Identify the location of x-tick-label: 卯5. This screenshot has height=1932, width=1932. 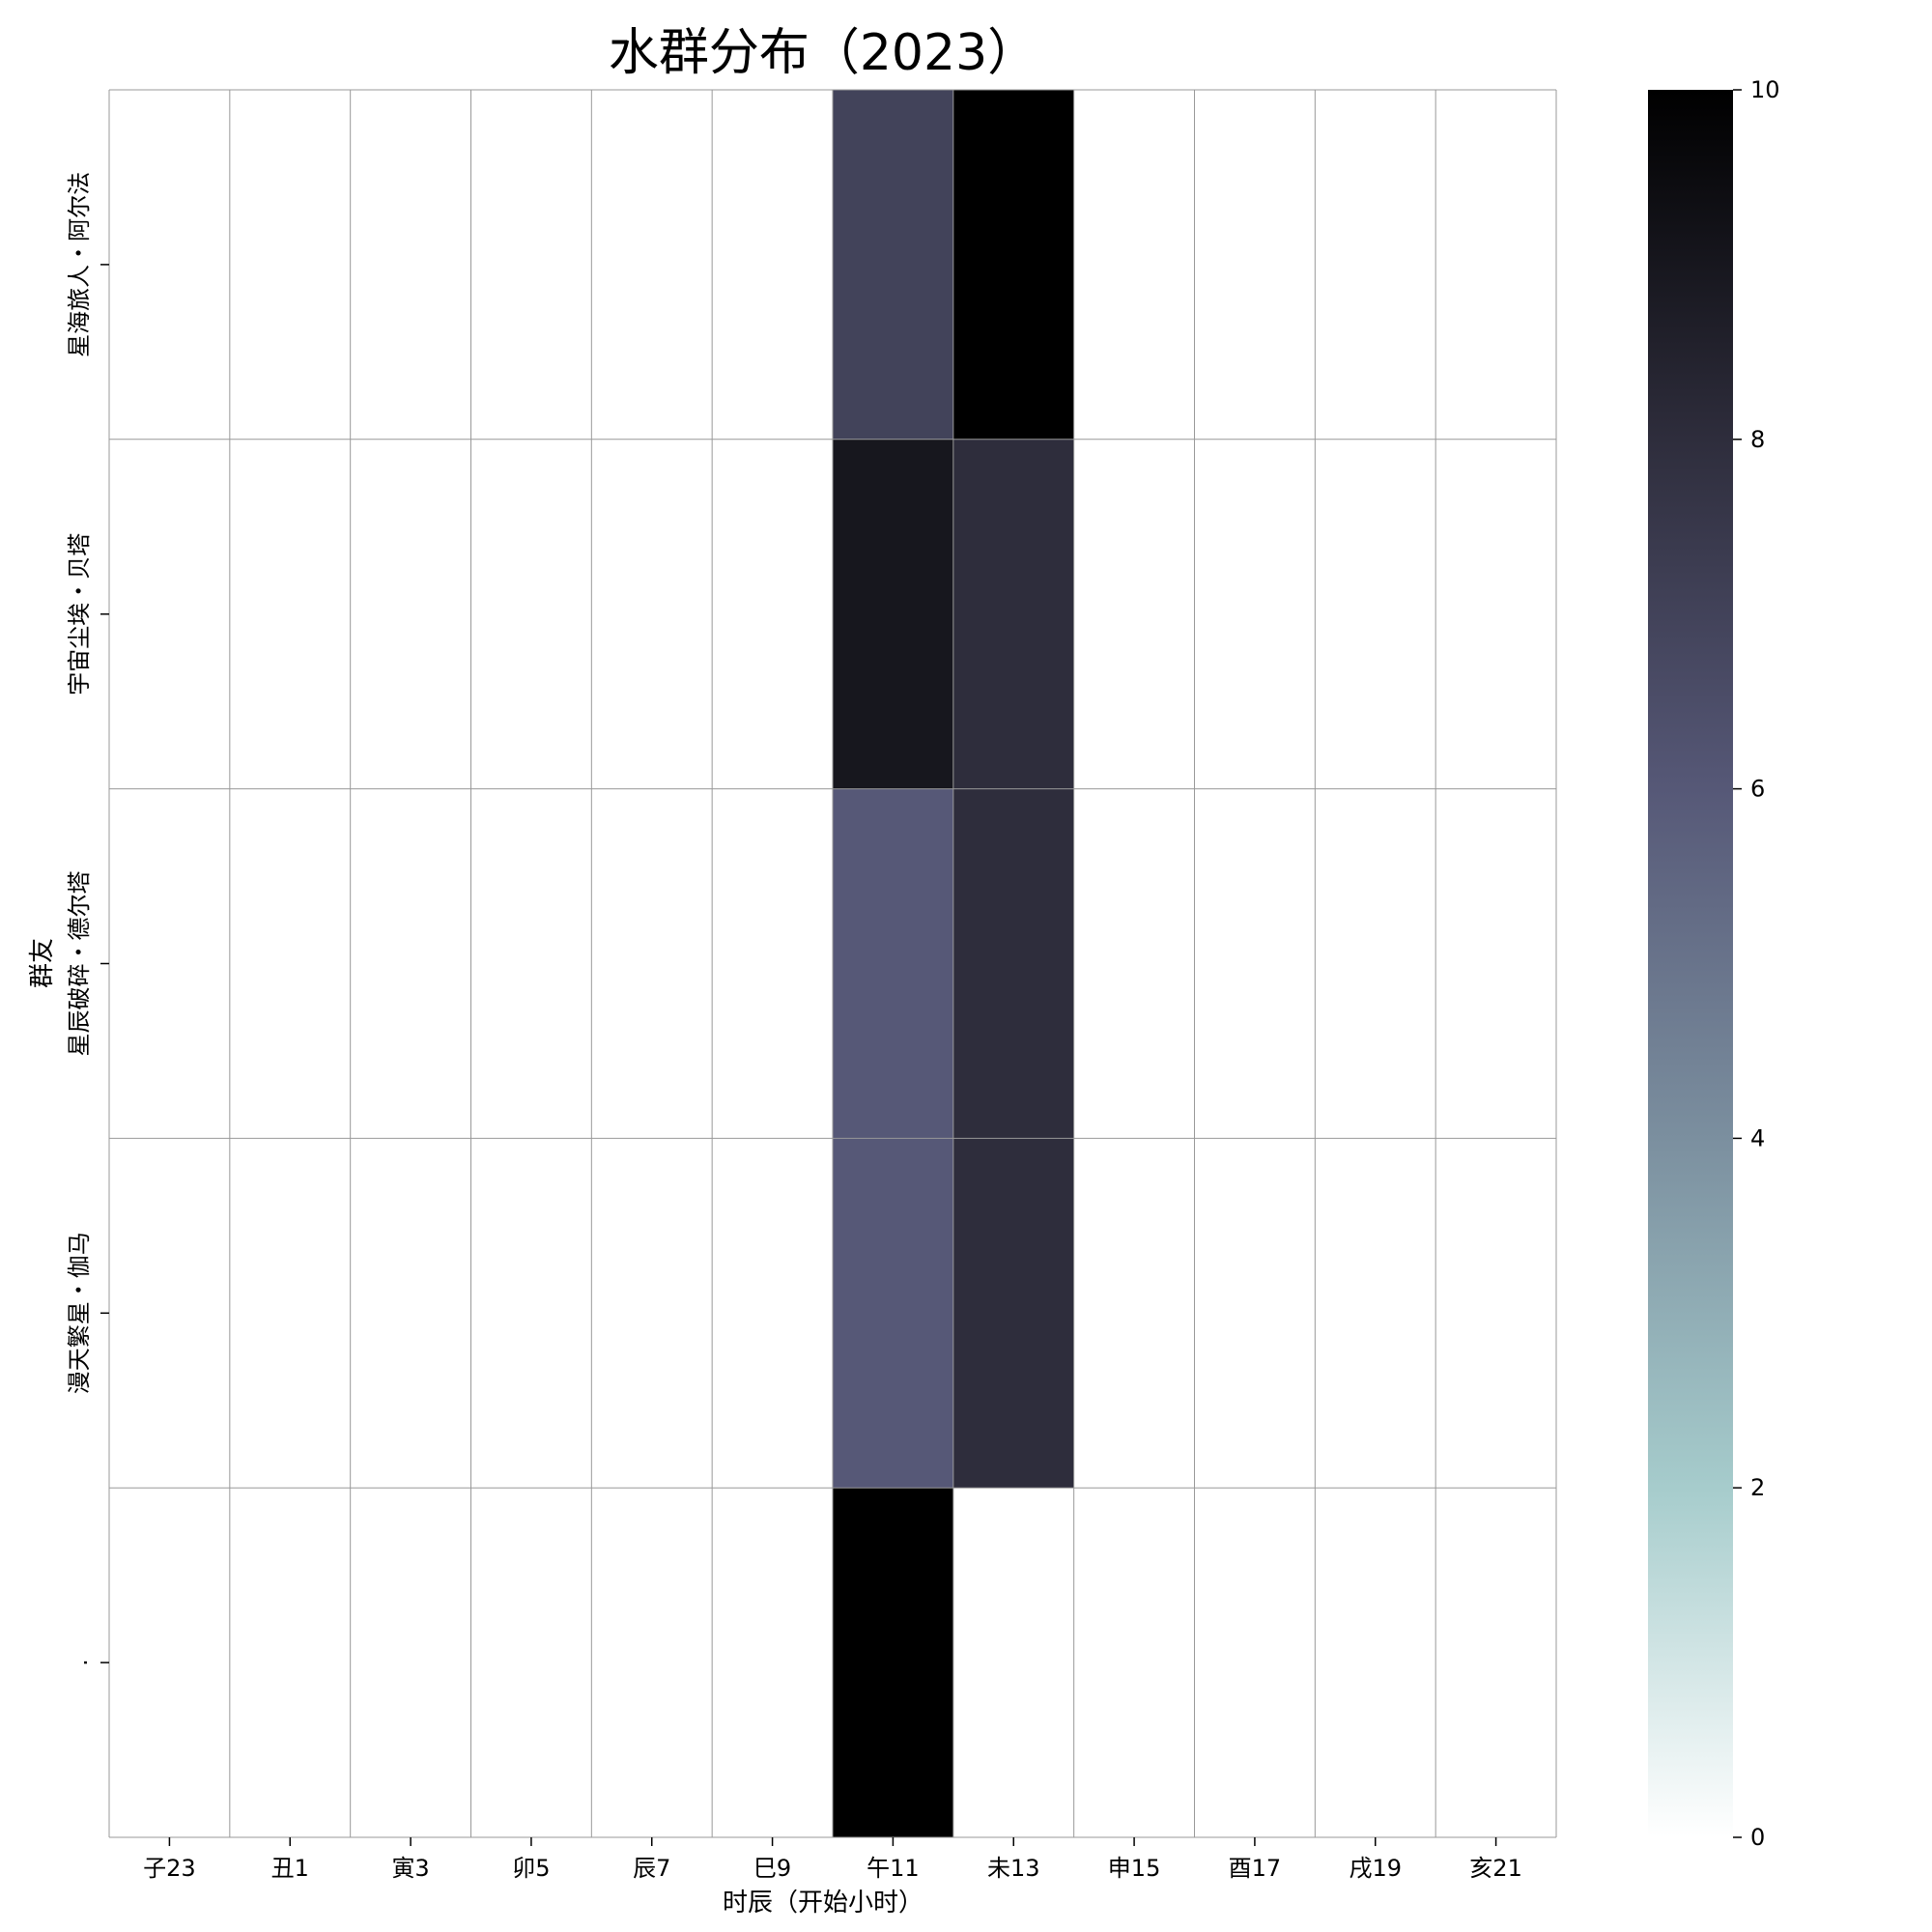
(531, 1868).